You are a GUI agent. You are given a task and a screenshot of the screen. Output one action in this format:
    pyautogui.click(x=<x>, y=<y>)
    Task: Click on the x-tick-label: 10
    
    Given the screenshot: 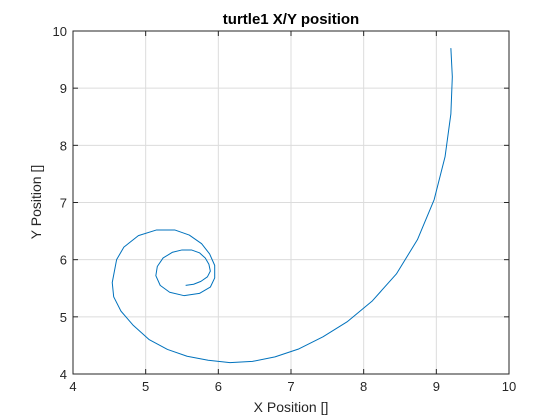 What is the action you would take?
    pyautogui.click(x=509, y=386)
    